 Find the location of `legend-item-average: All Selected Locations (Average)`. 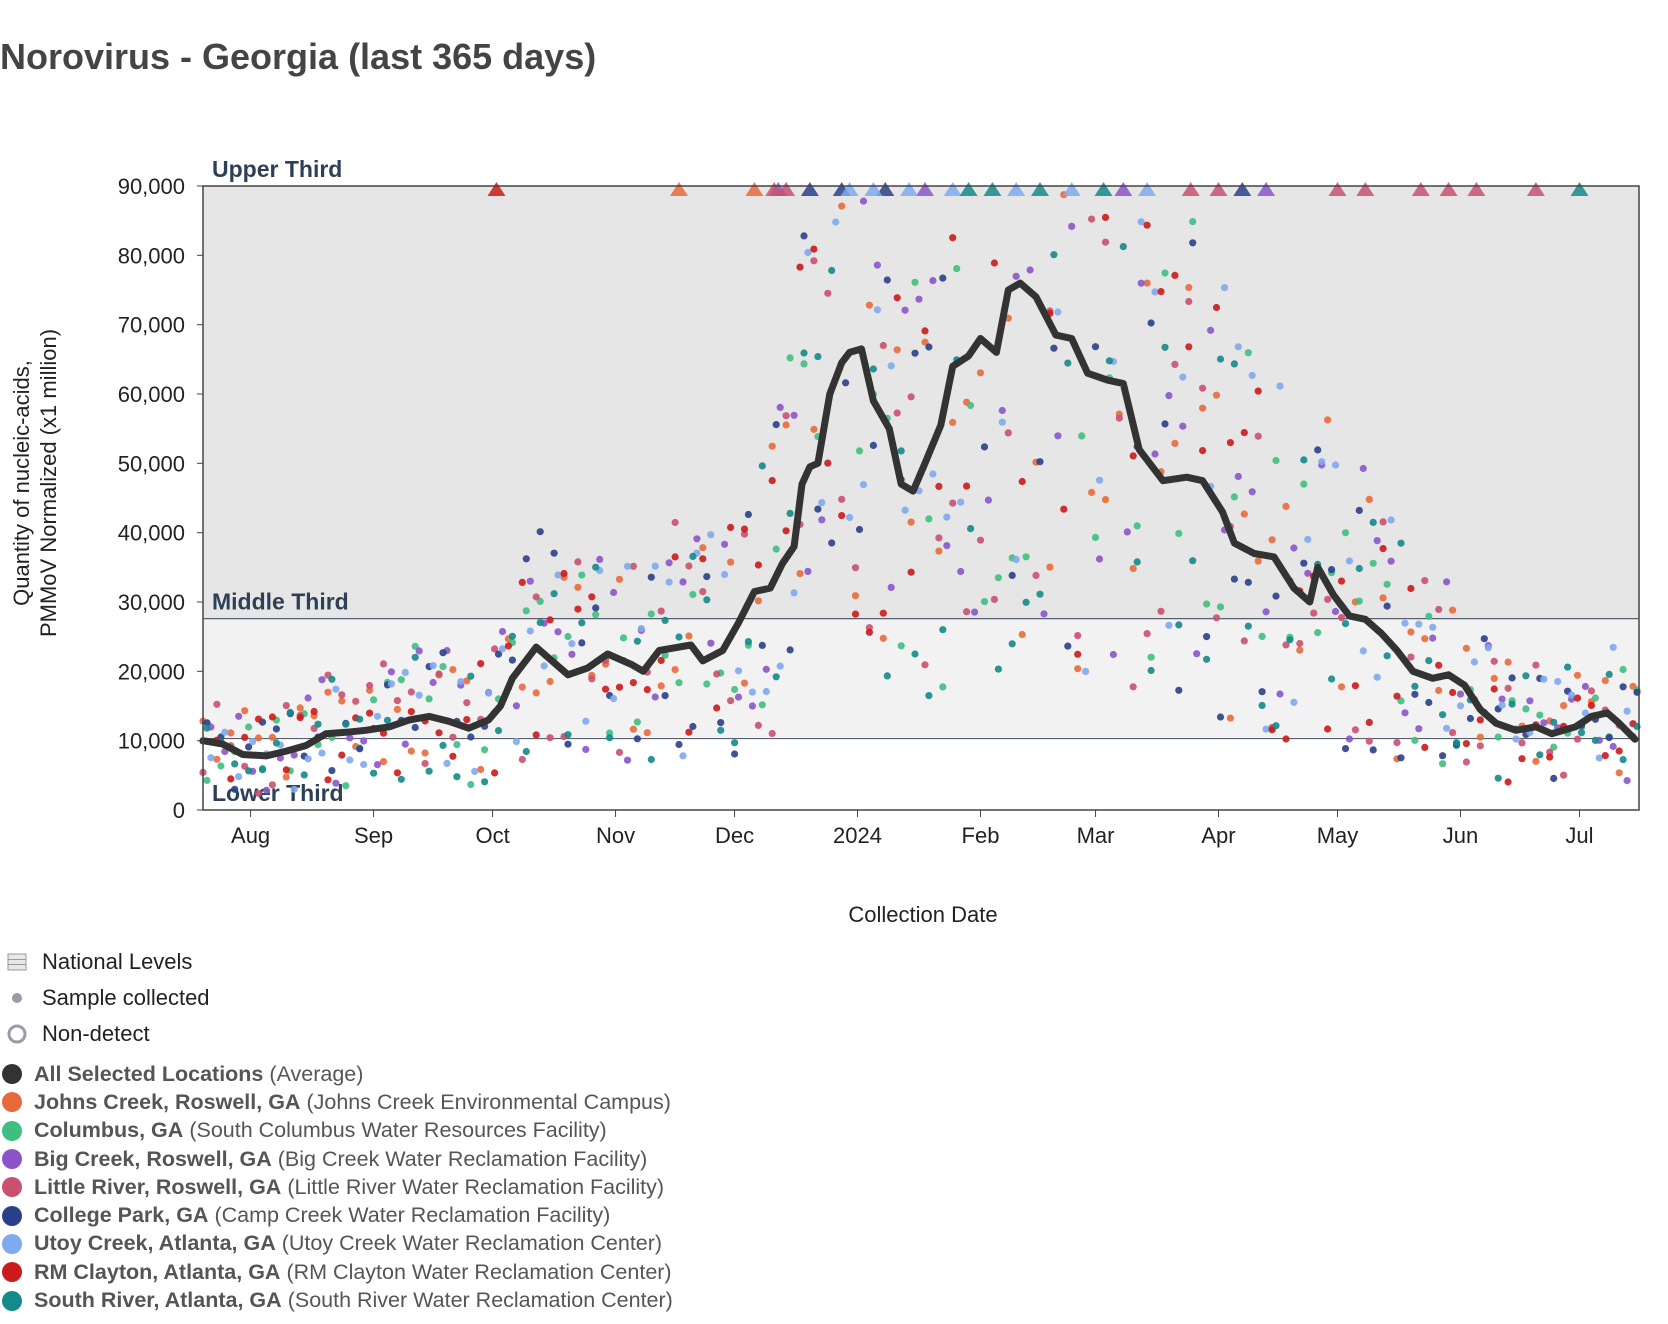

legend-item-average: All Selected Locations (Average) is located at coordinates (337, 1074).